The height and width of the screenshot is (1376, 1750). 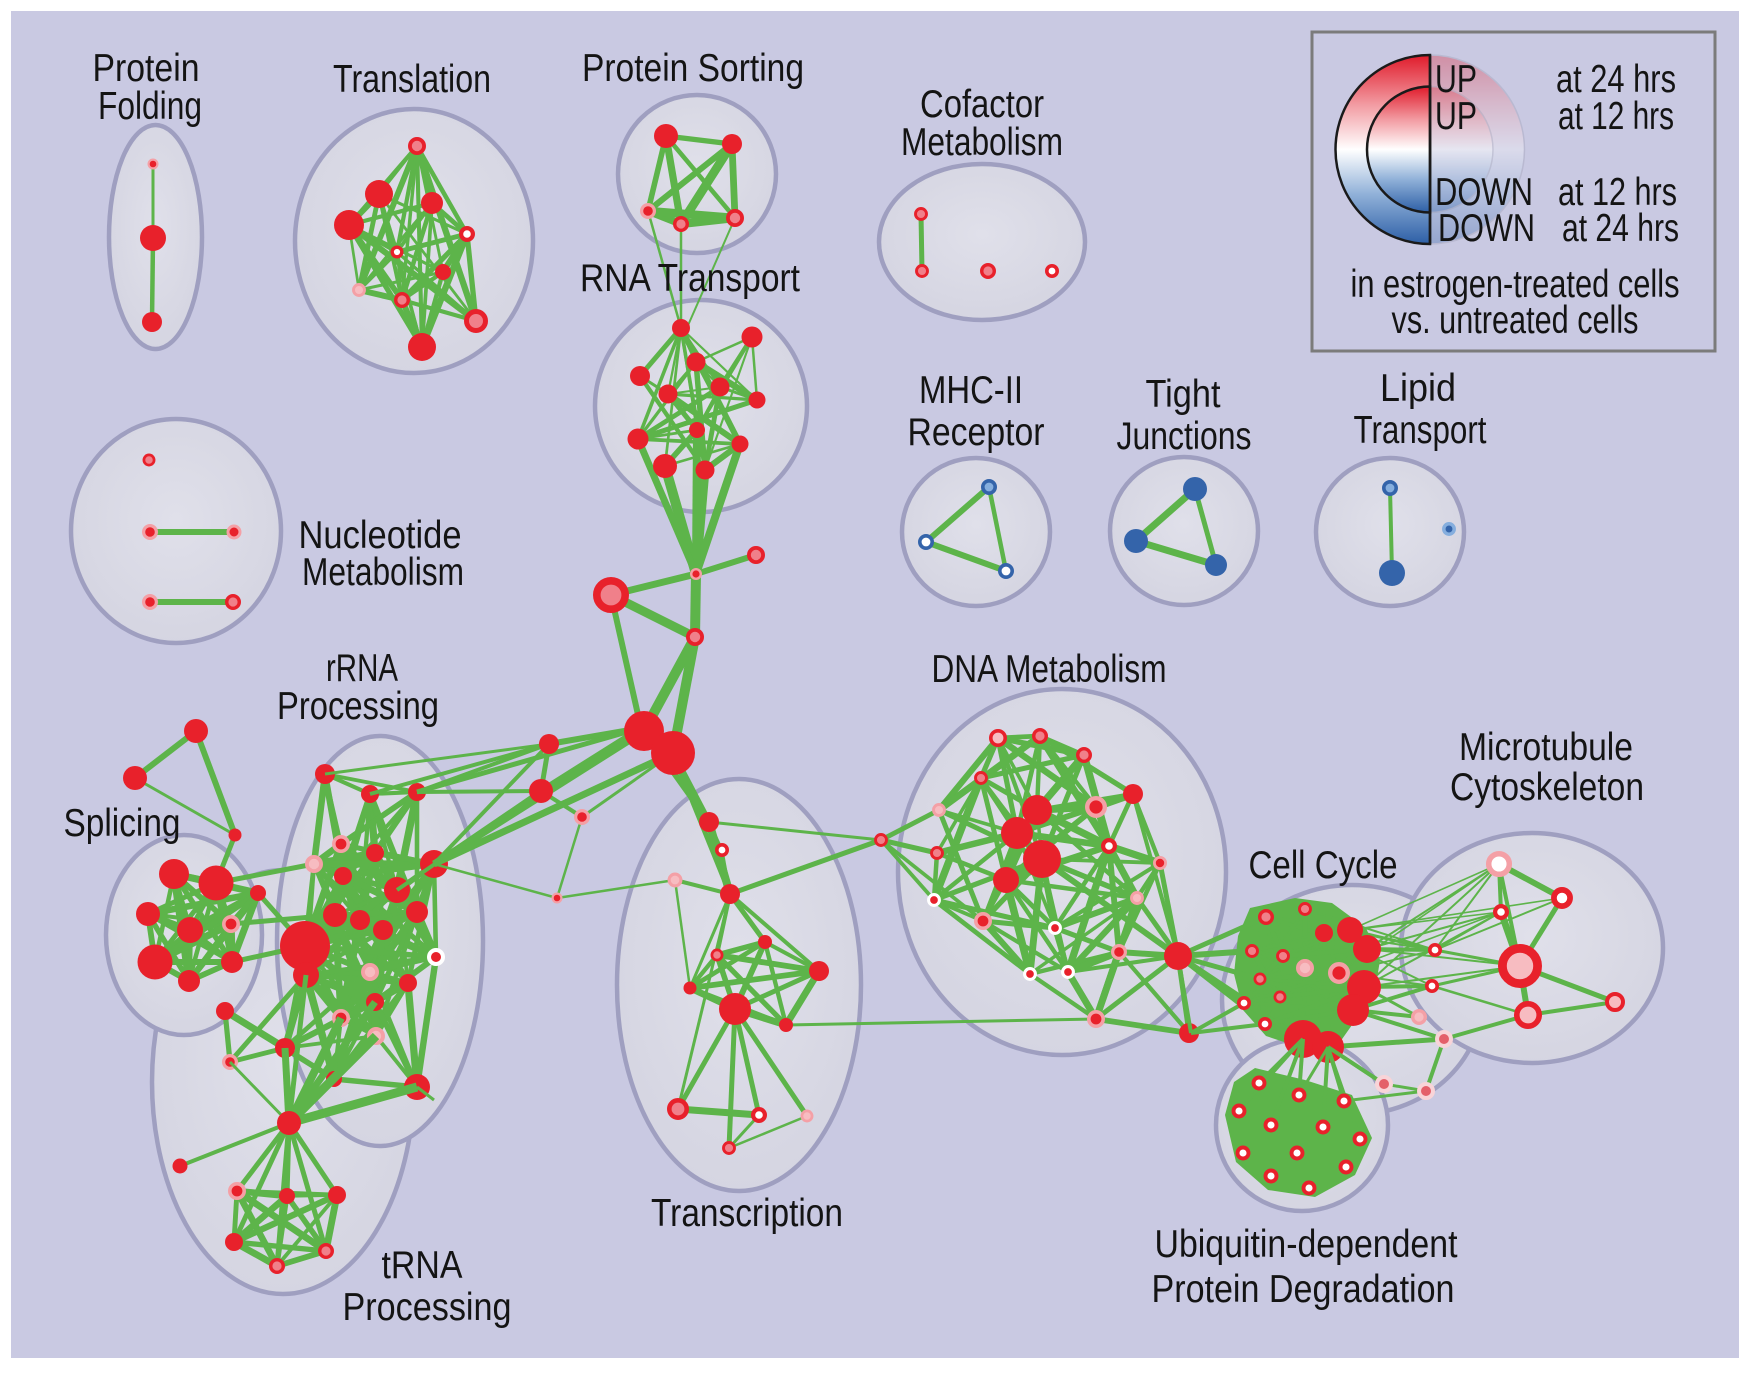 What do you see at coordinates (690, 278) in the screenshot?
I see `svg-text: RNA Transport` at bounding box center [690, 278].